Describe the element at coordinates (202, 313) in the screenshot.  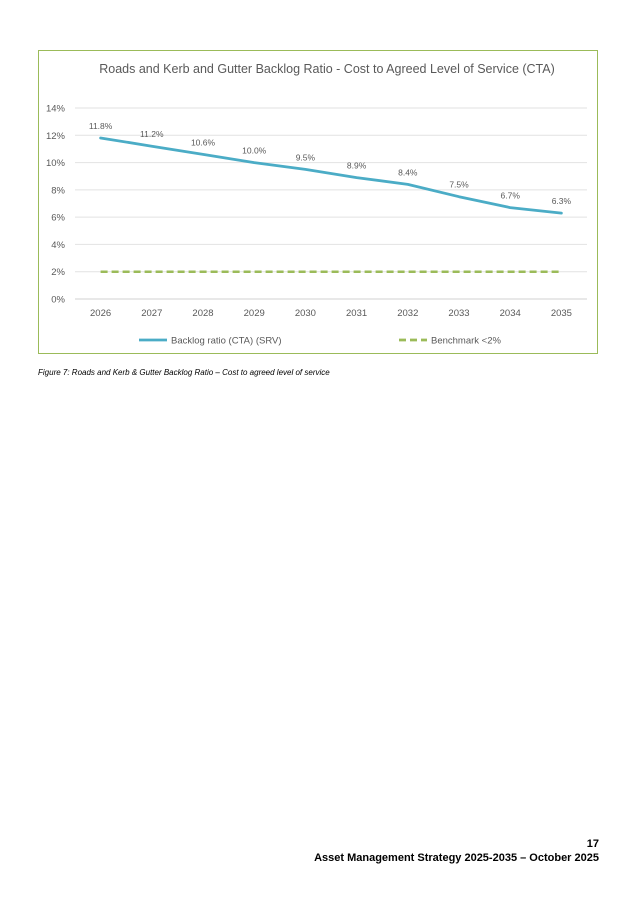
I see `x-tick-label: 2028` at that location.